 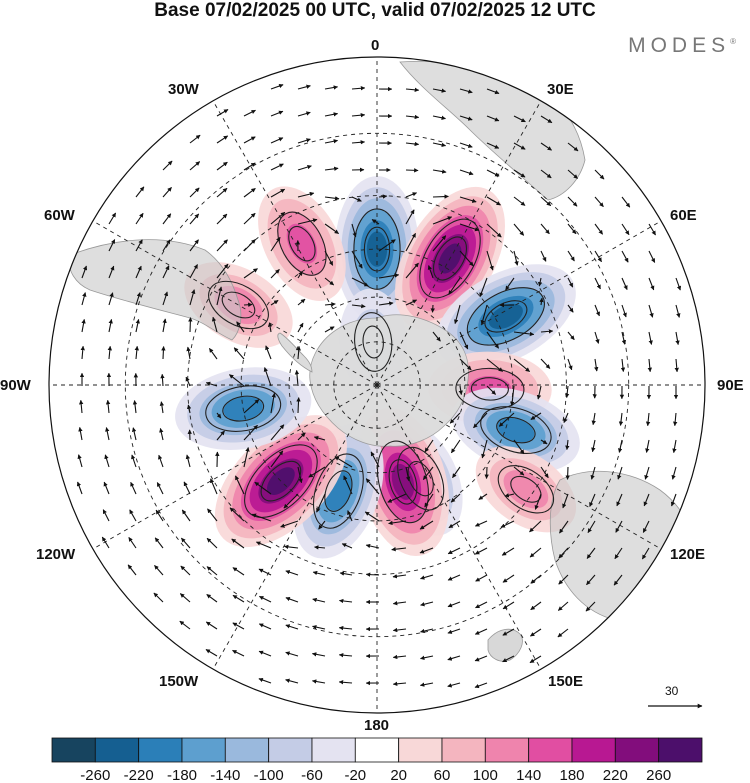 What do you see at coordinates (183, 89) in the screenshot?
I see `lon-label-30w: 30W` at bounding box center [183, 89].